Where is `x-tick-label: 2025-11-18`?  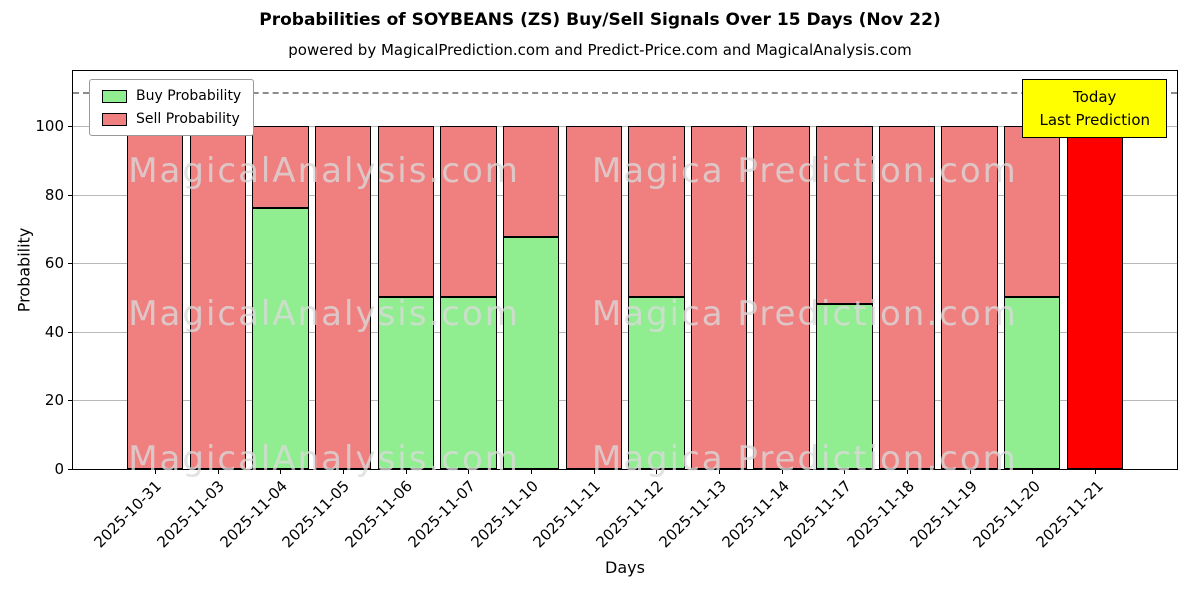 x-tick-label: 2025-11-18 is located at coordinates (881, 514).